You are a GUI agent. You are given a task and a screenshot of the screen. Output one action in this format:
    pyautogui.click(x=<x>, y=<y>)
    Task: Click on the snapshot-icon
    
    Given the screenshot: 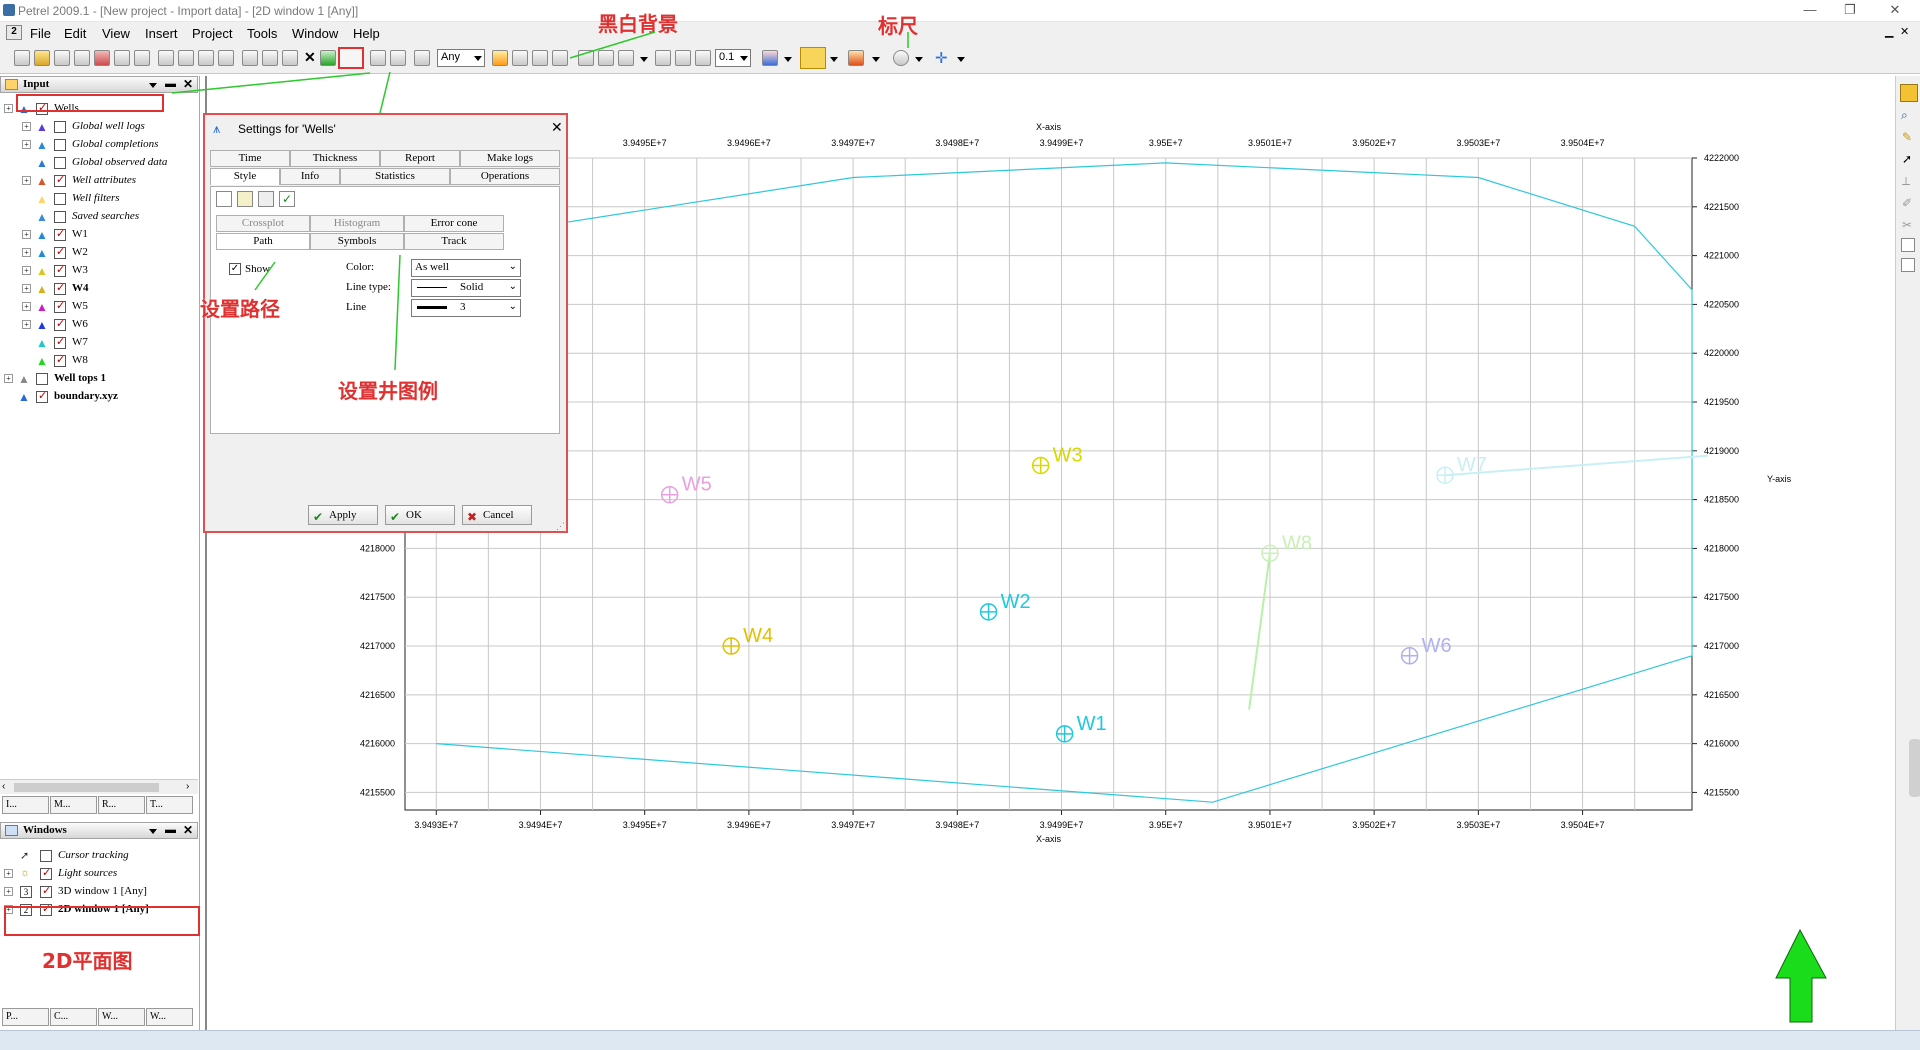 What is the action you would take?
    pyautogui.click(x=1908, y=265)
    